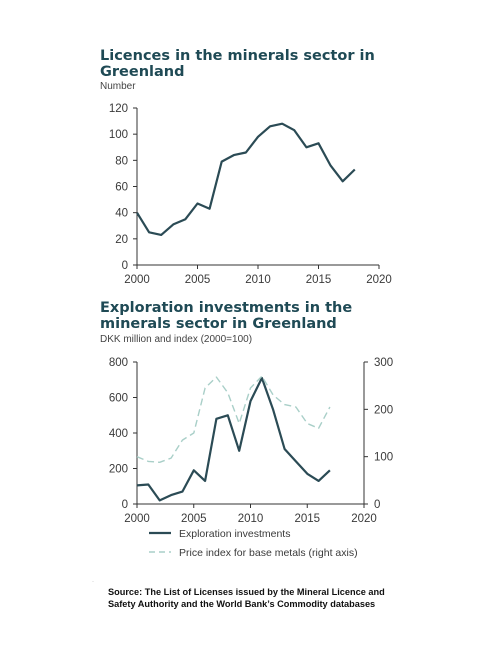 This screenshot has width=487, height=665. I want to click on chart-2-y-axis-label: DKK million and index (2000=100), so click(176, 339).